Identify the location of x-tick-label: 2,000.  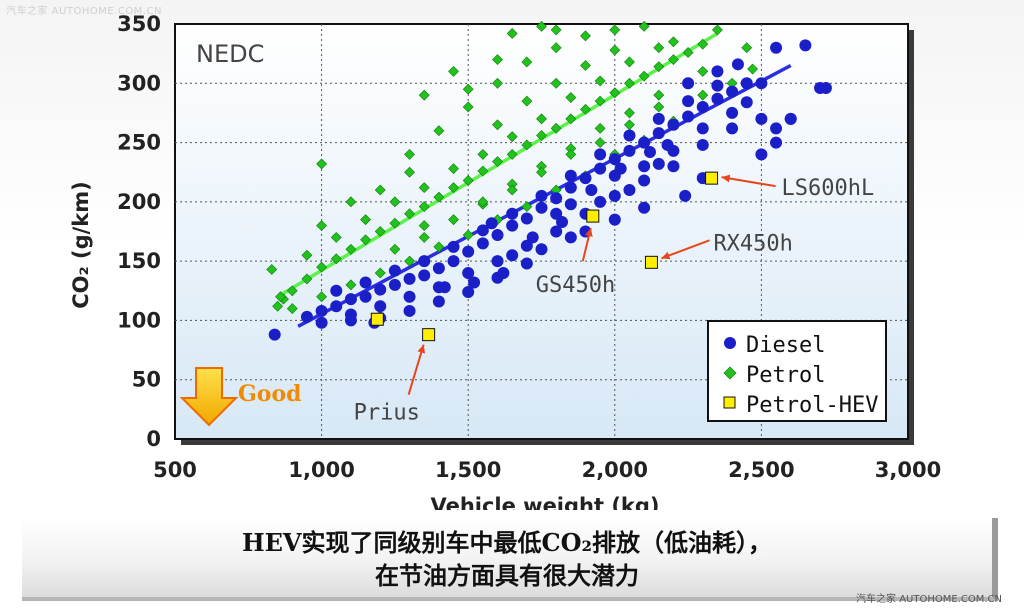
(615, 470).